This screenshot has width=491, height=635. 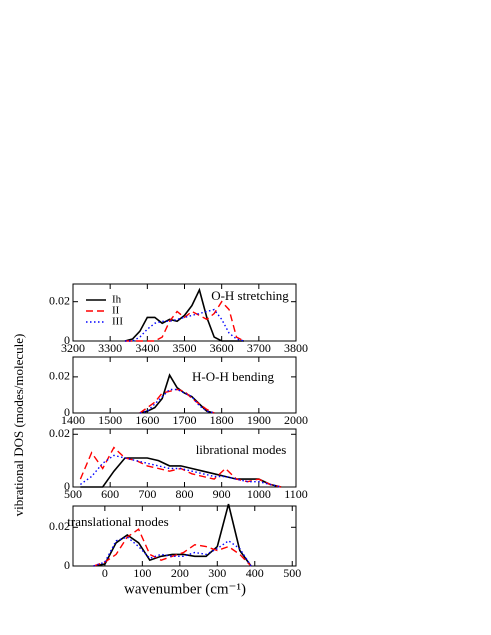 What do you see at coordinates (217, 573) in the screenshot?
I see `x-tick-label: 300` at bounding box center [217, 573].